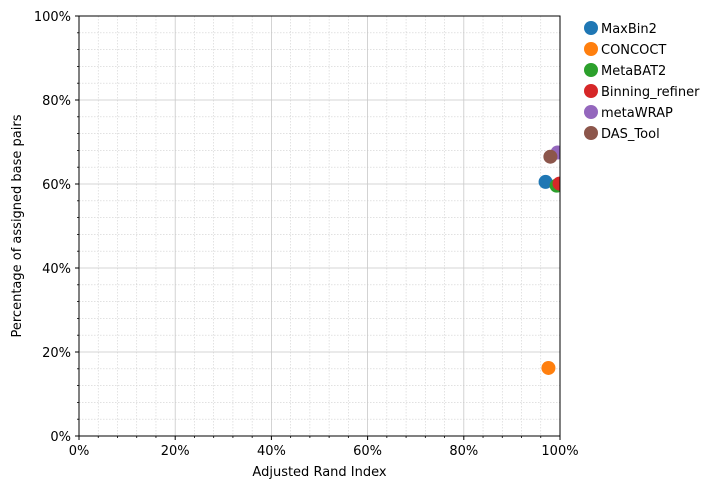 This screenshot has width=722, height=490. I want to click on x-tick-label: 20%, so click(175, 451).